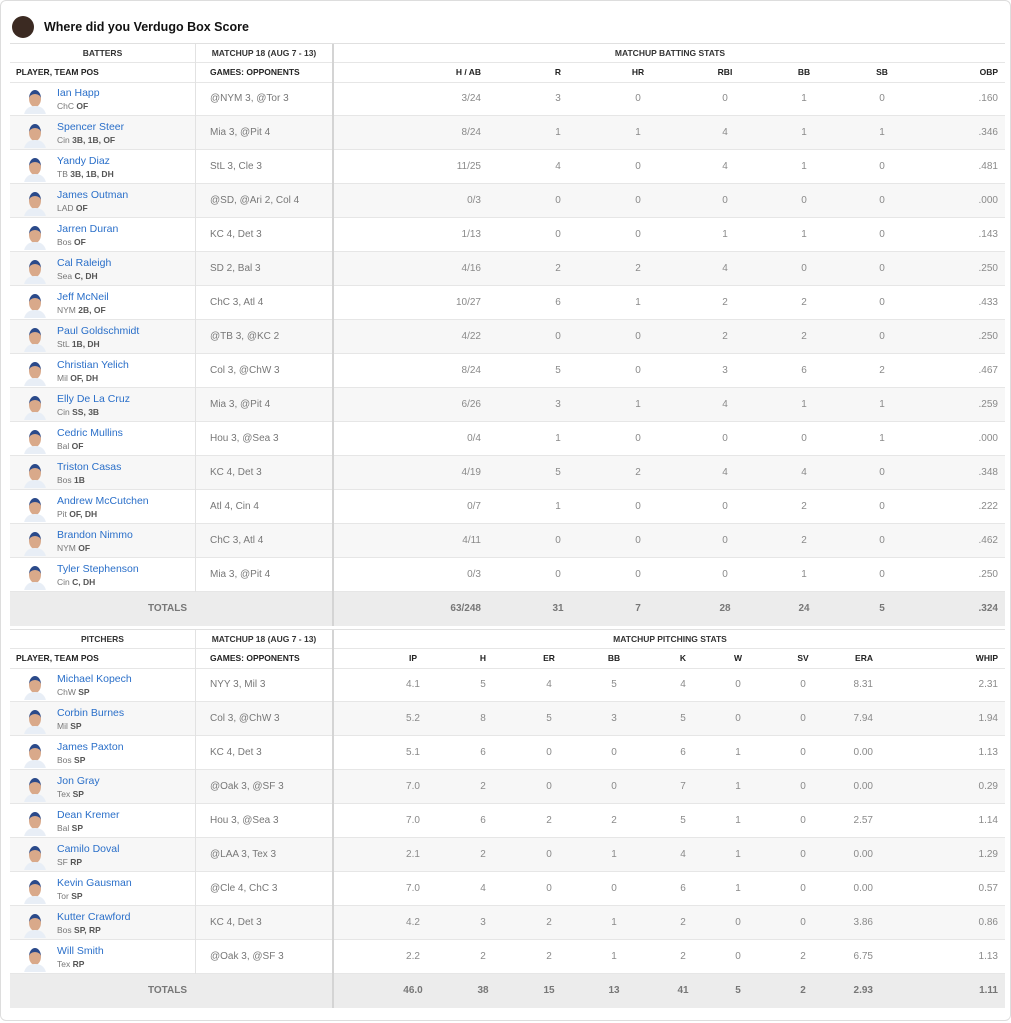 This screenshot has height=1023, width=1011. What do you see at coordinates (988, 132) in the screenshot?
I see `stat: .346` at bounding box center [988, 132].